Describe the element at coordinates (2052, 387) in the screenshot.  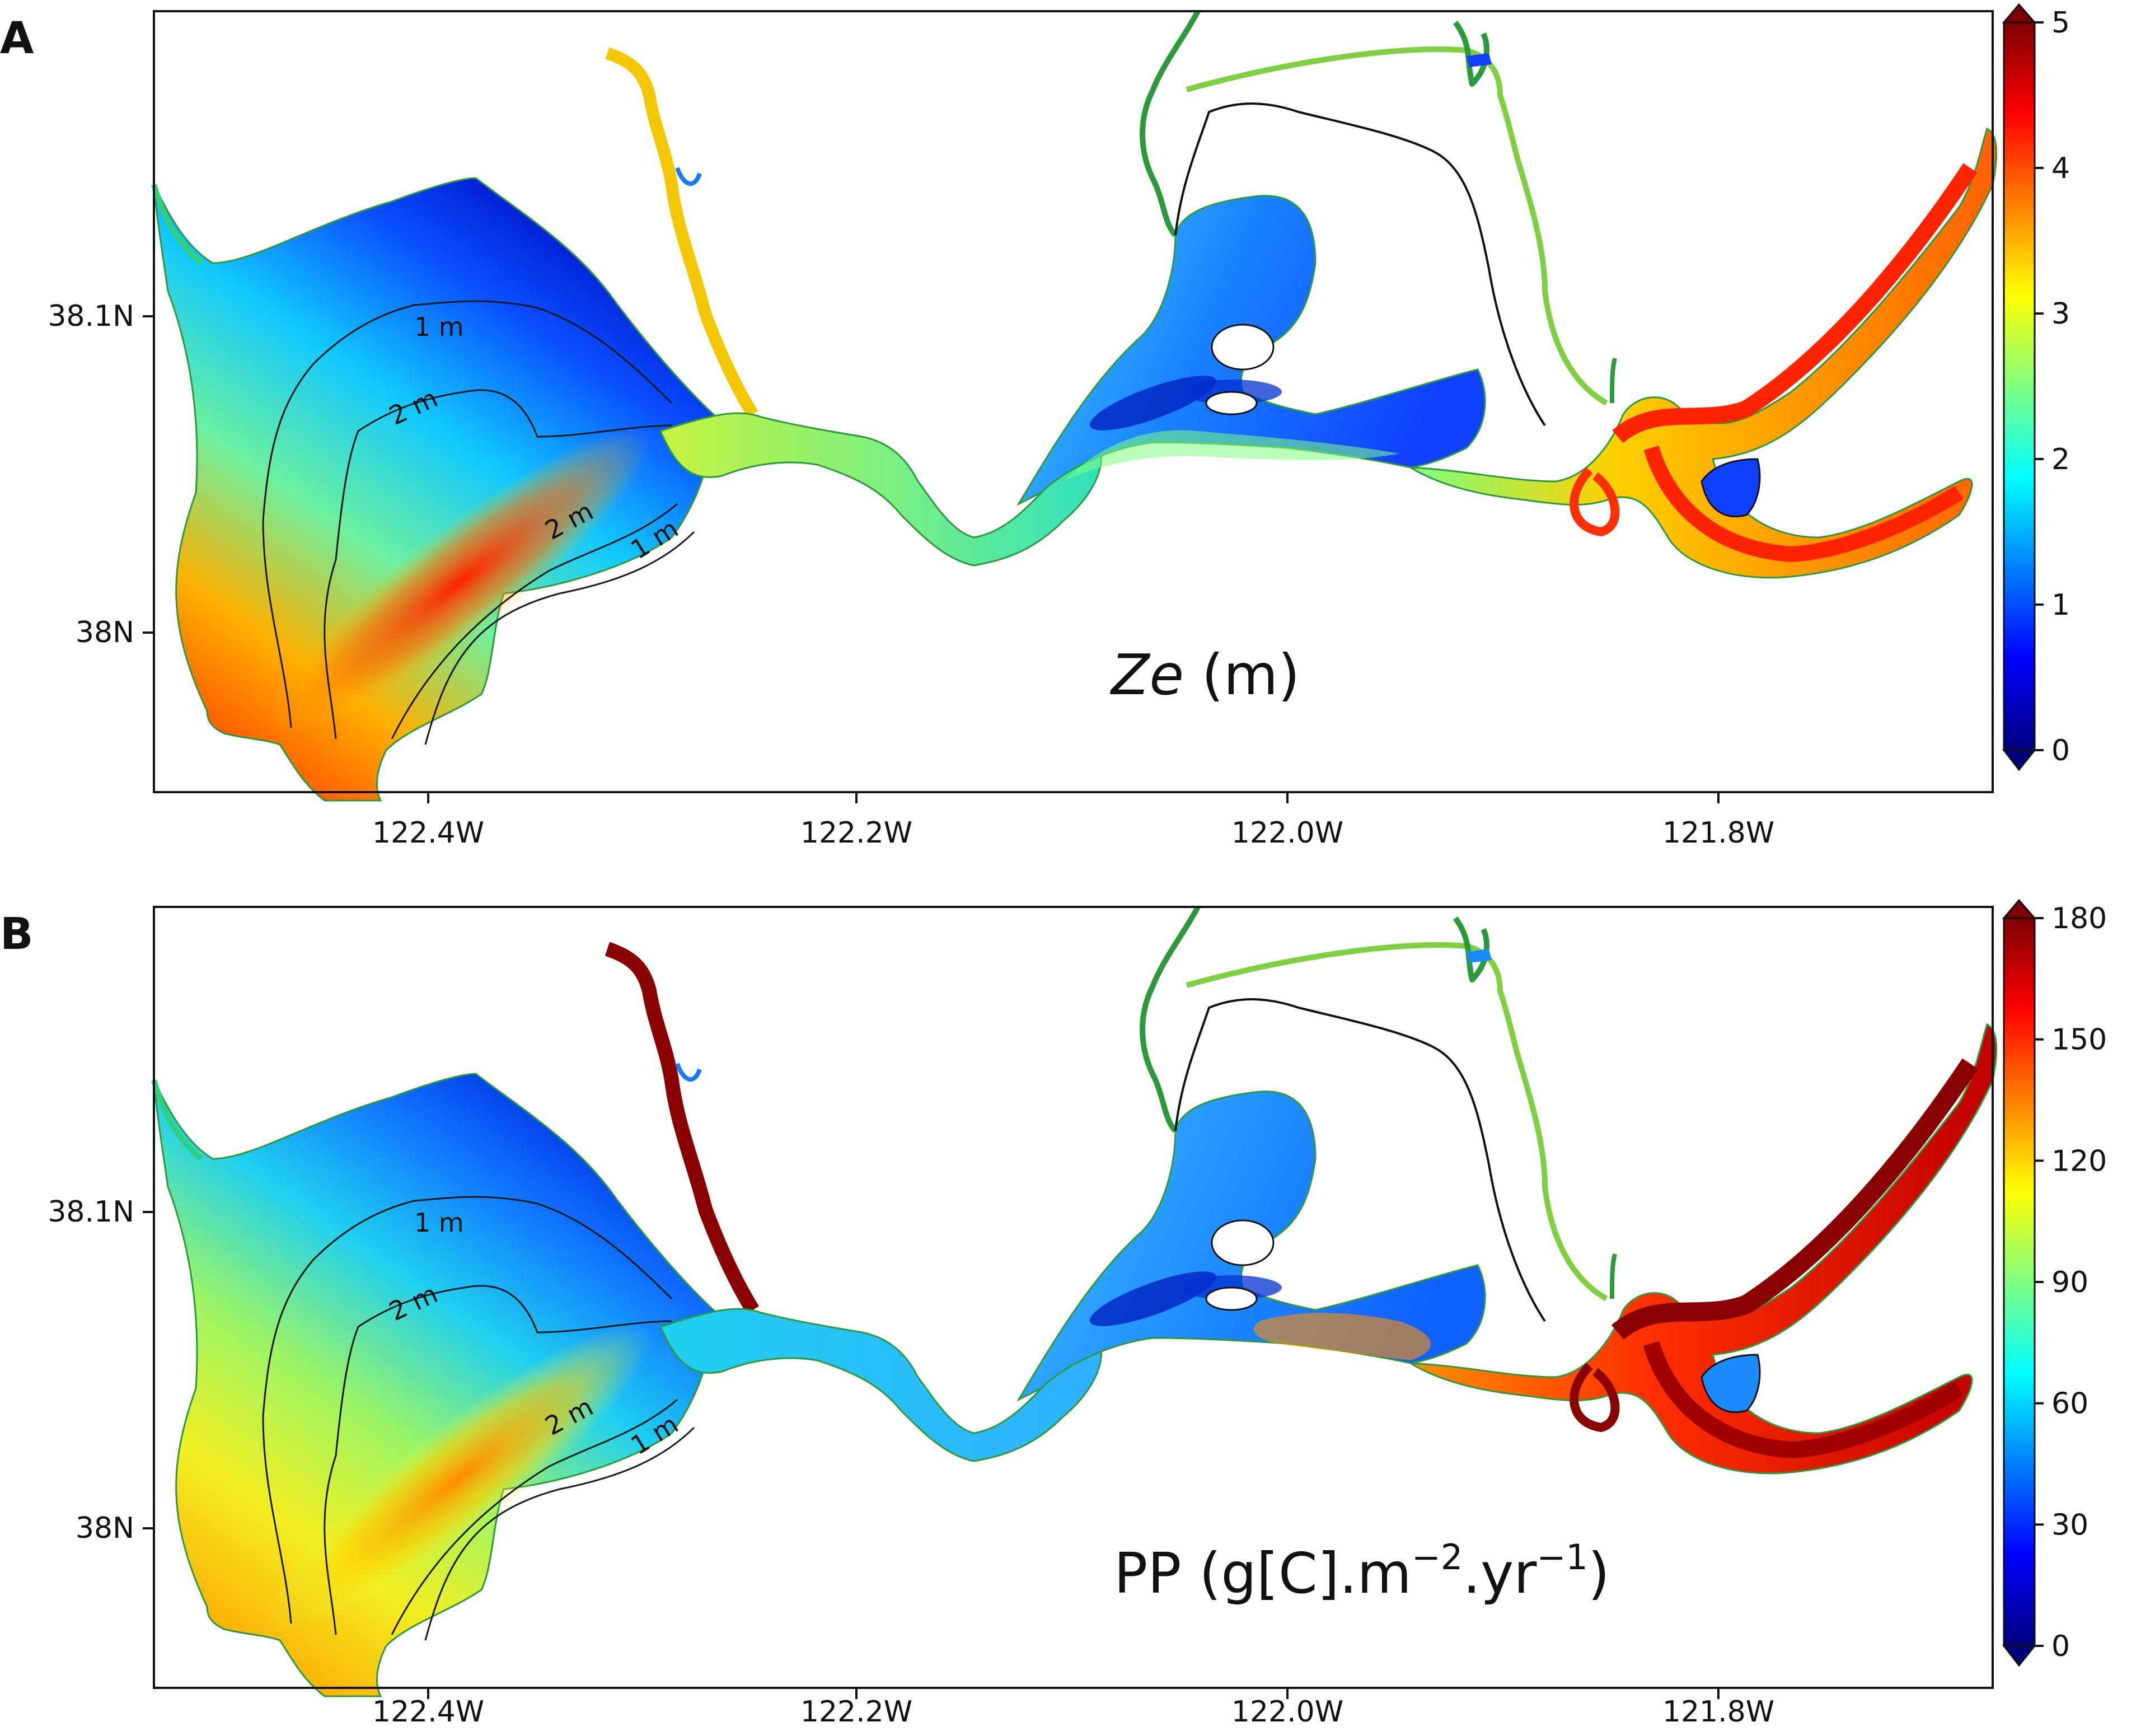
I see `colorbar-ticks: 0 1 2 3 4 5` at that location.